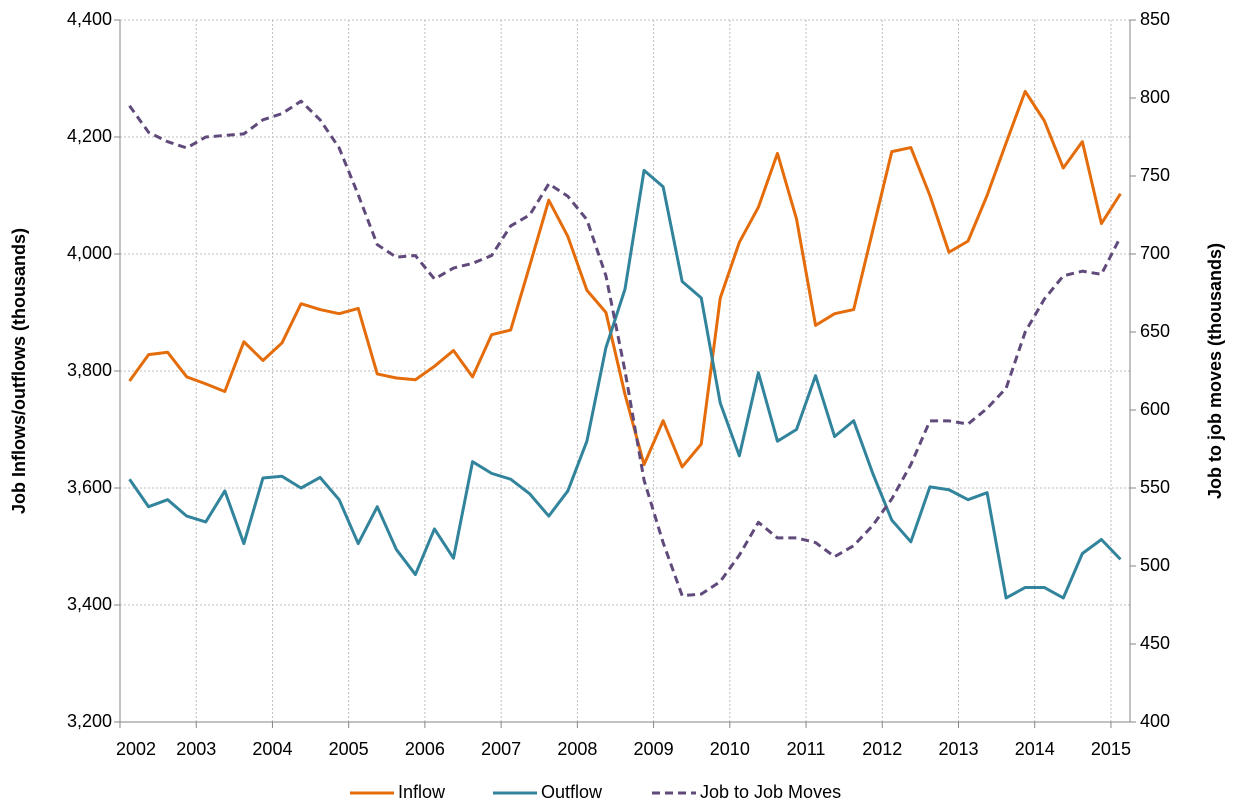 The height and width of the screenshot is (807, 1234). Describe the element at coordinates (1155, 487) in the screenshot. I see `y2-tick-label: 550` at that location.